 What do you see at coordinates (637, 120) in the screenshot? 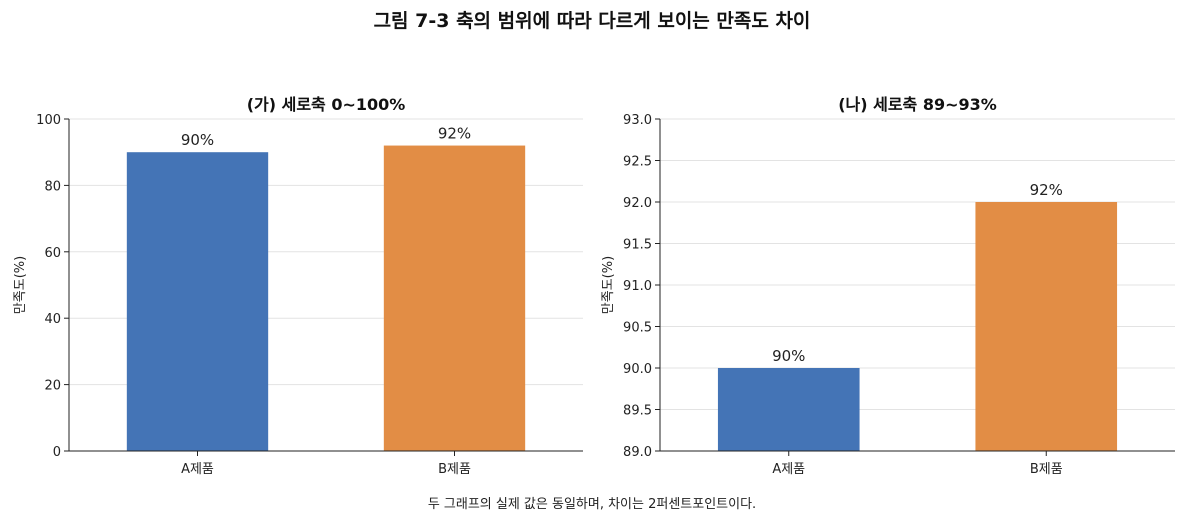
I see `y-tick-label: 93.0` at bounding box center [637, 120].